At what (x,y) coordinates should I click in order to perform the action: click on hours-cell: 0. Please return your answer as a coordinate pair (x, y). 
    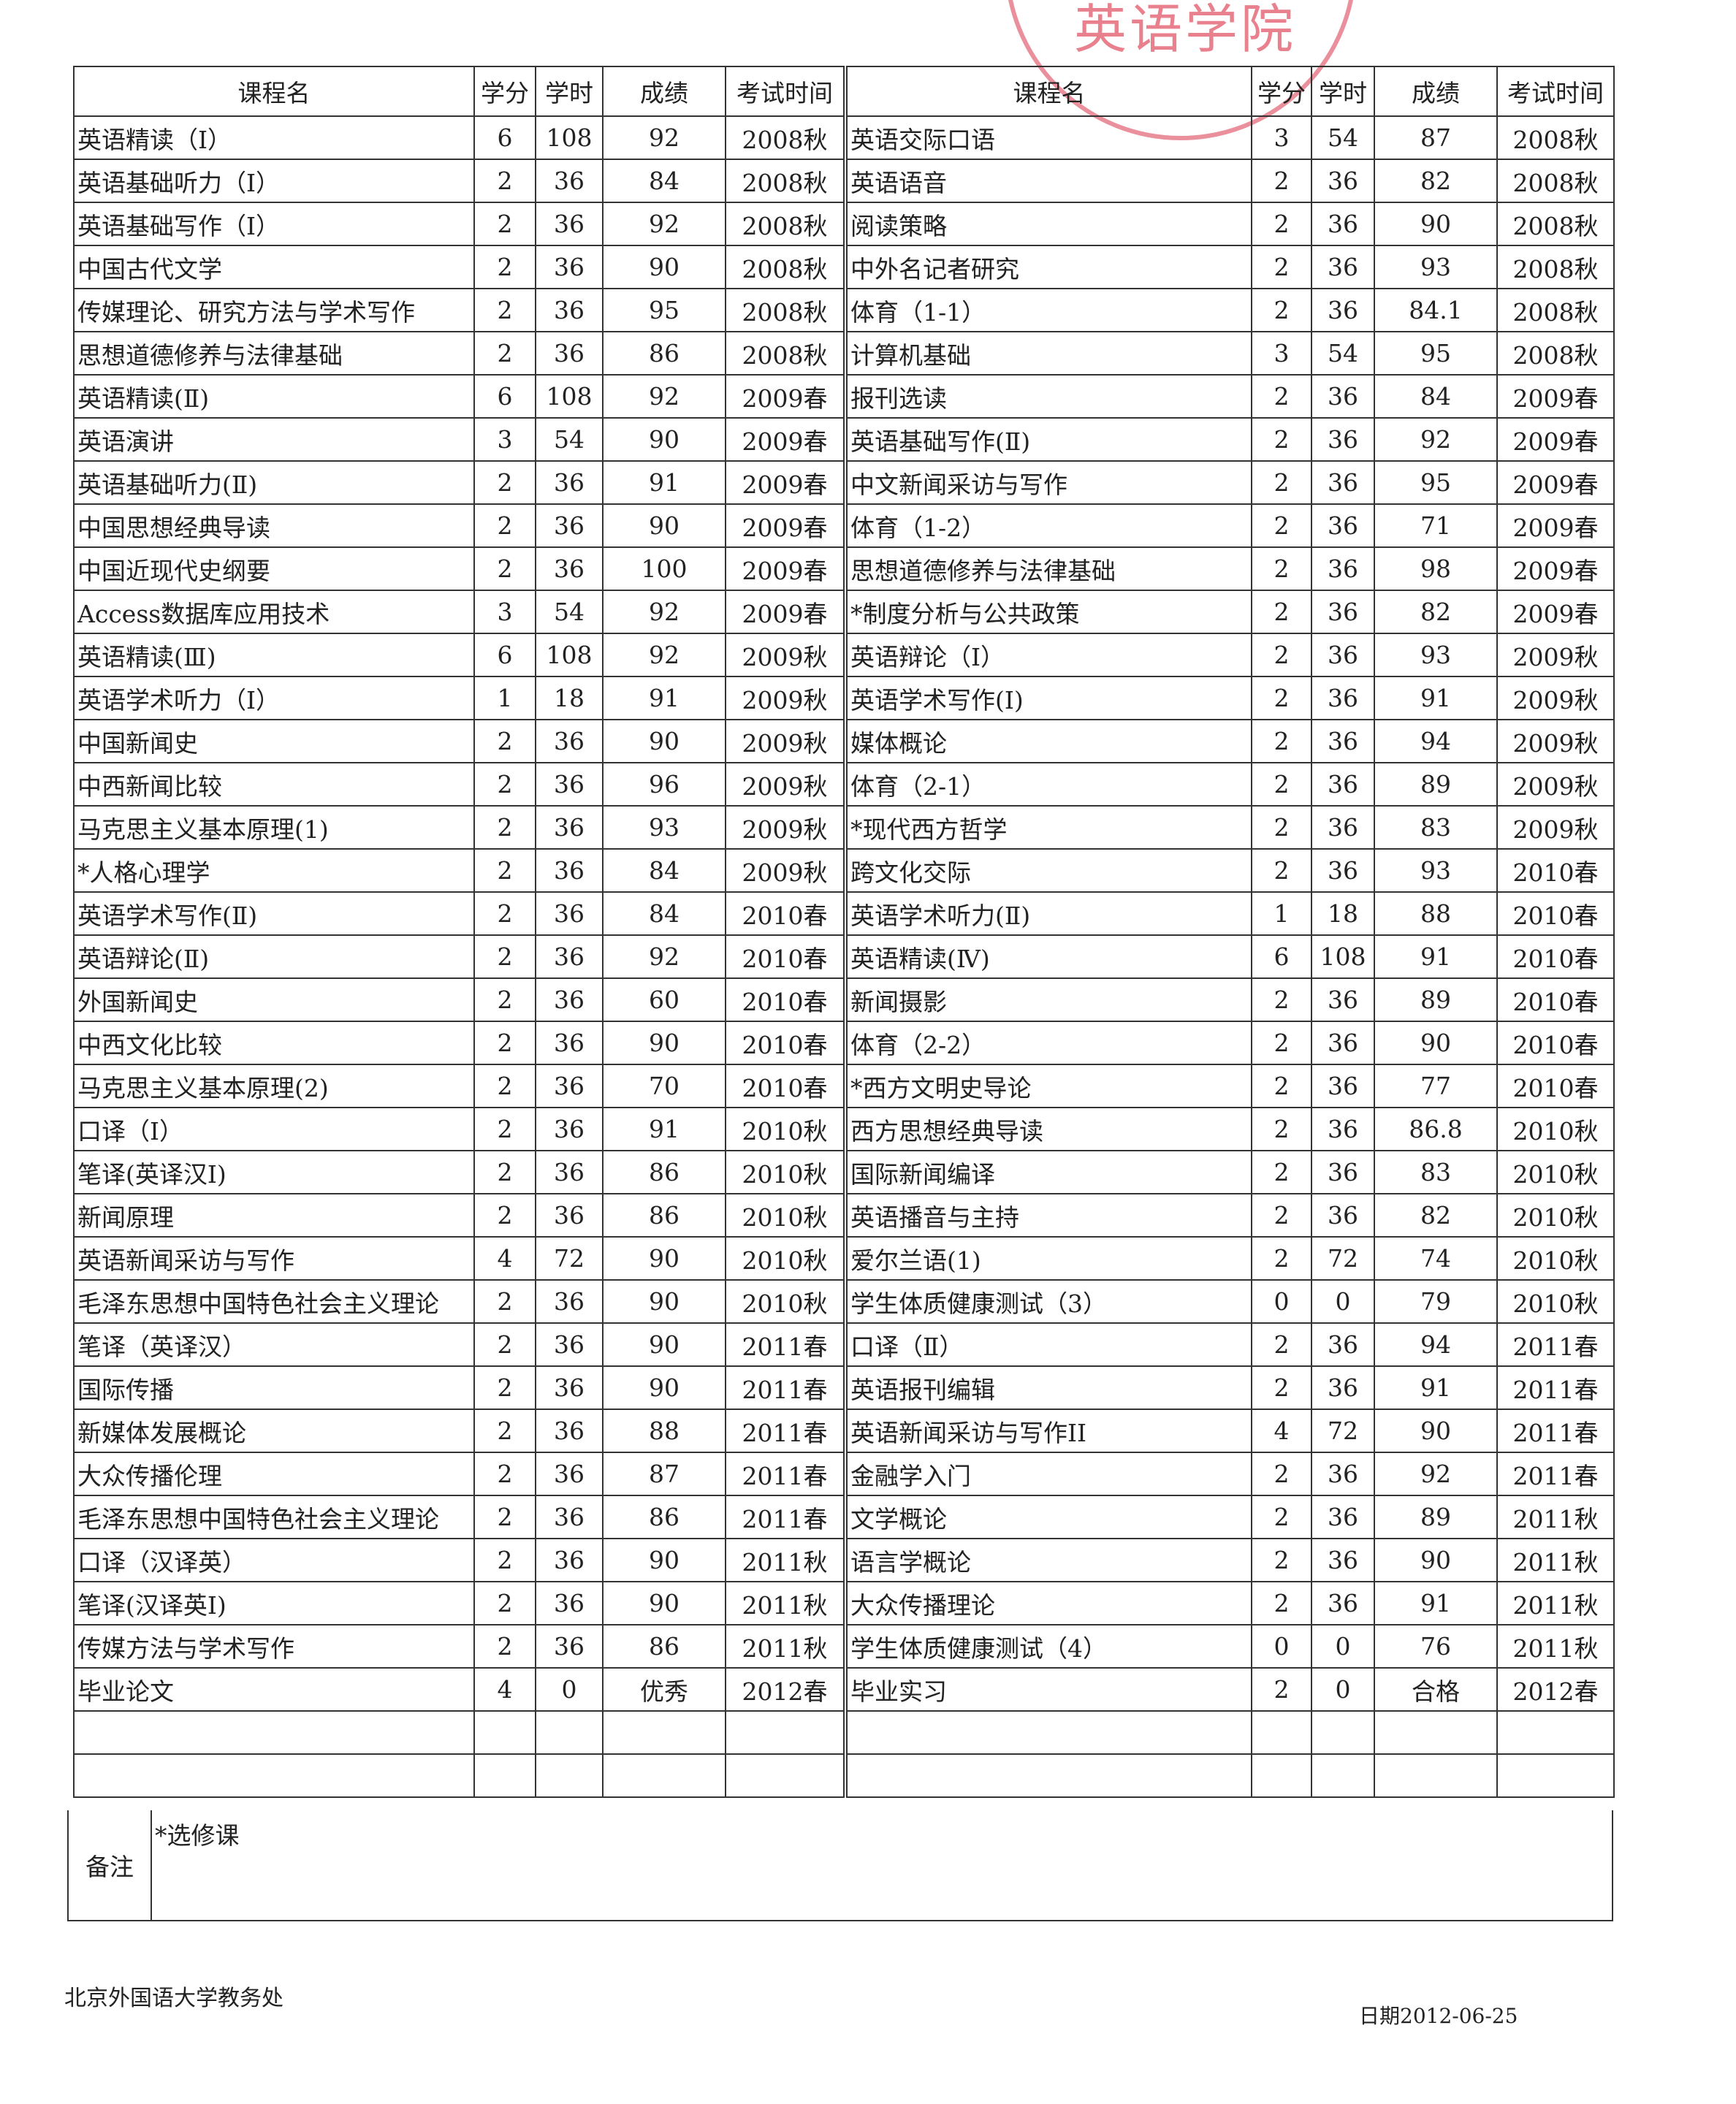
    Looking at the image, I should click on (569, 1689).